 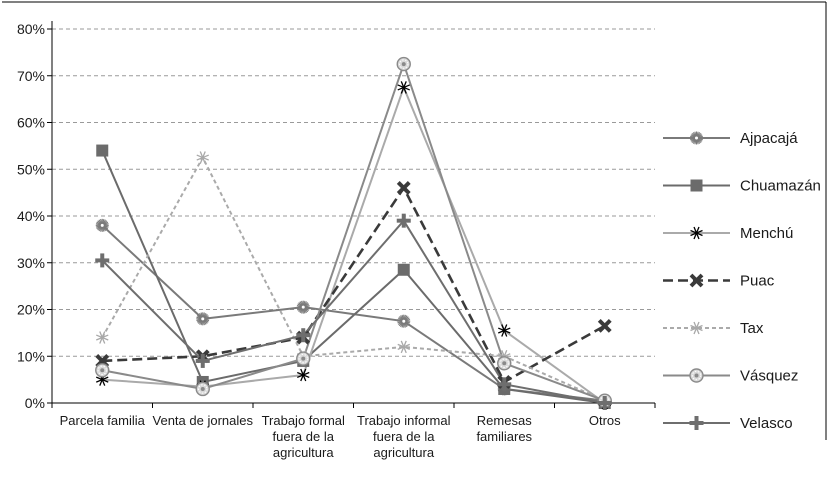 I want to click on y-tick-label: 70%, so click(x=31, y=76).